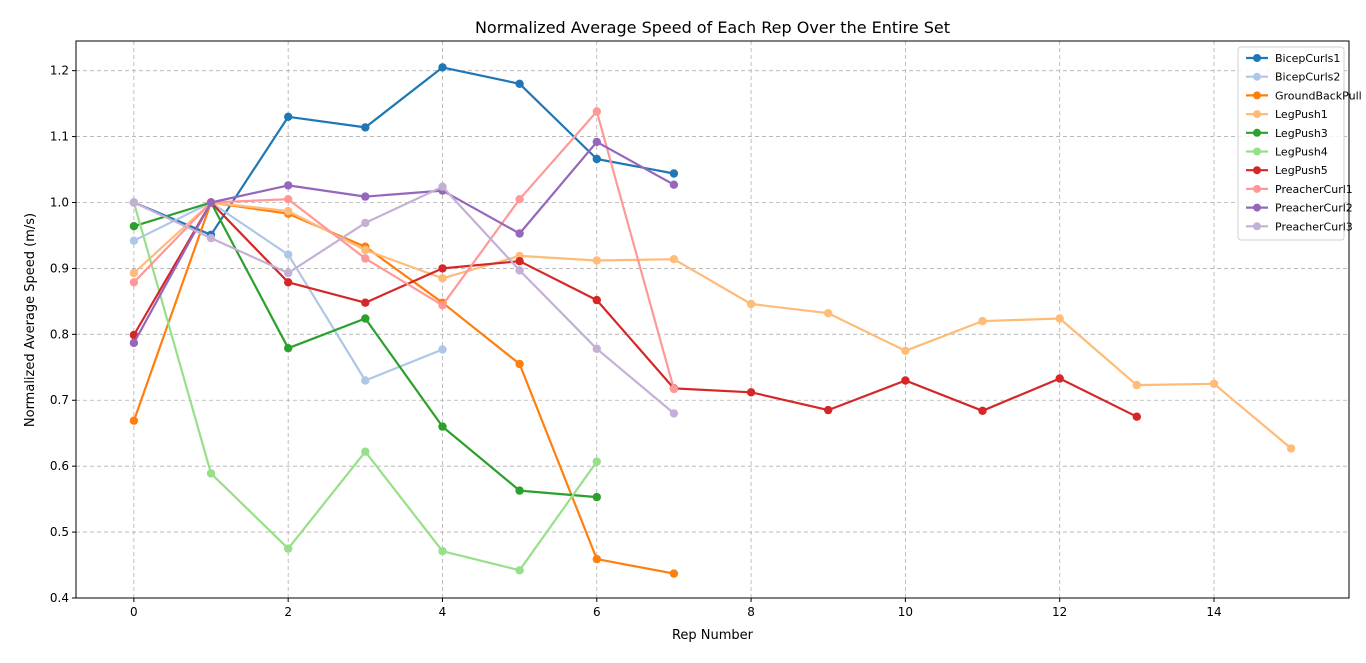 The height and width of the screenshot is (663, 1366). What do you see at coordinates (404, 151) in the screenshot?
I see `series-BicepCurls1` at bounding box center [404, 151].